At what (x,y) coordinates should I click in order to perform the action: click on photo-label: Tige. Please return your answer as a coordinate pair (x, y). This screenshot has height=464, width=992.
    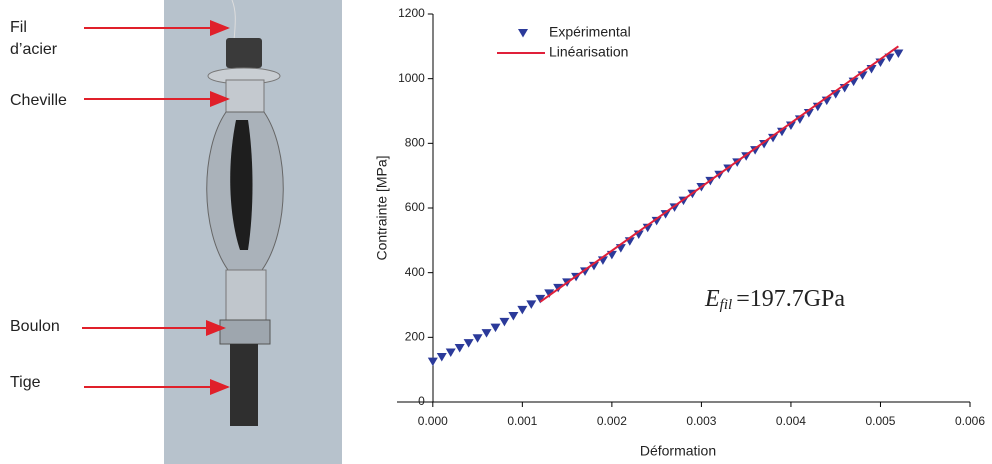
    Looking at the image, I should click on (25, 382).